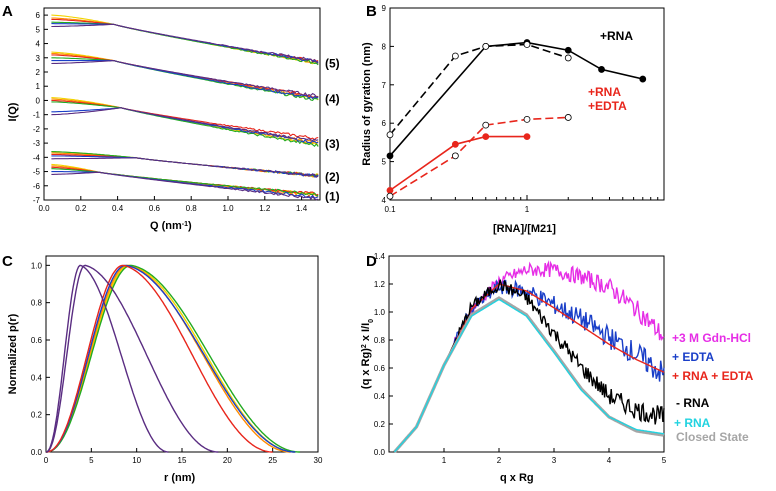  Describe the element at coordinates (609, 460) in the screenshot. I see `panel-d-xtick-label: 4` at that location.